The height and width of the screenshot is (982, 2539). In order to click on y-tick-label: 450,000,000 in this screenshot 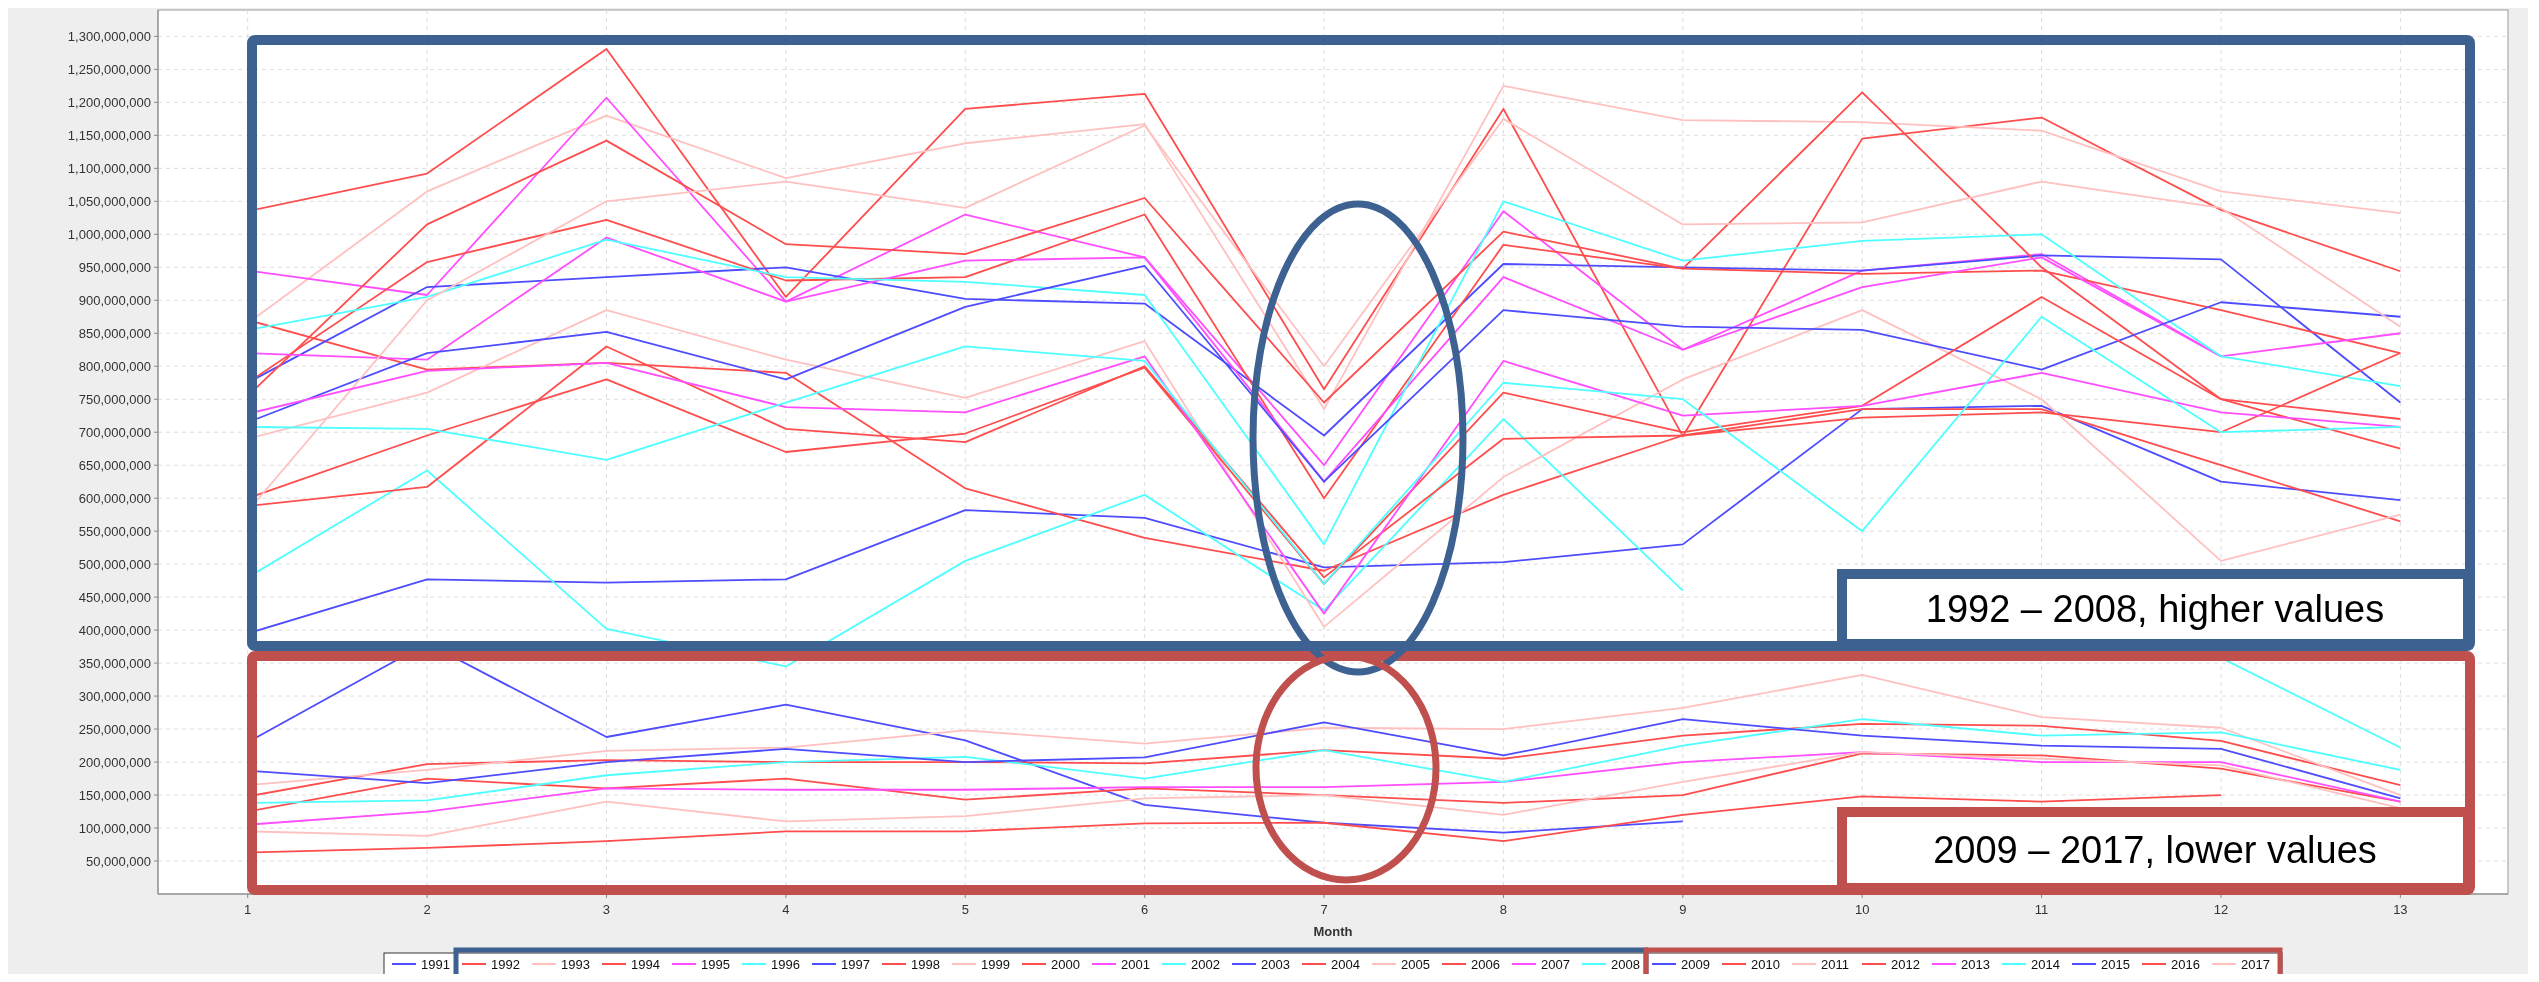, I will do `click(114, 597)`.